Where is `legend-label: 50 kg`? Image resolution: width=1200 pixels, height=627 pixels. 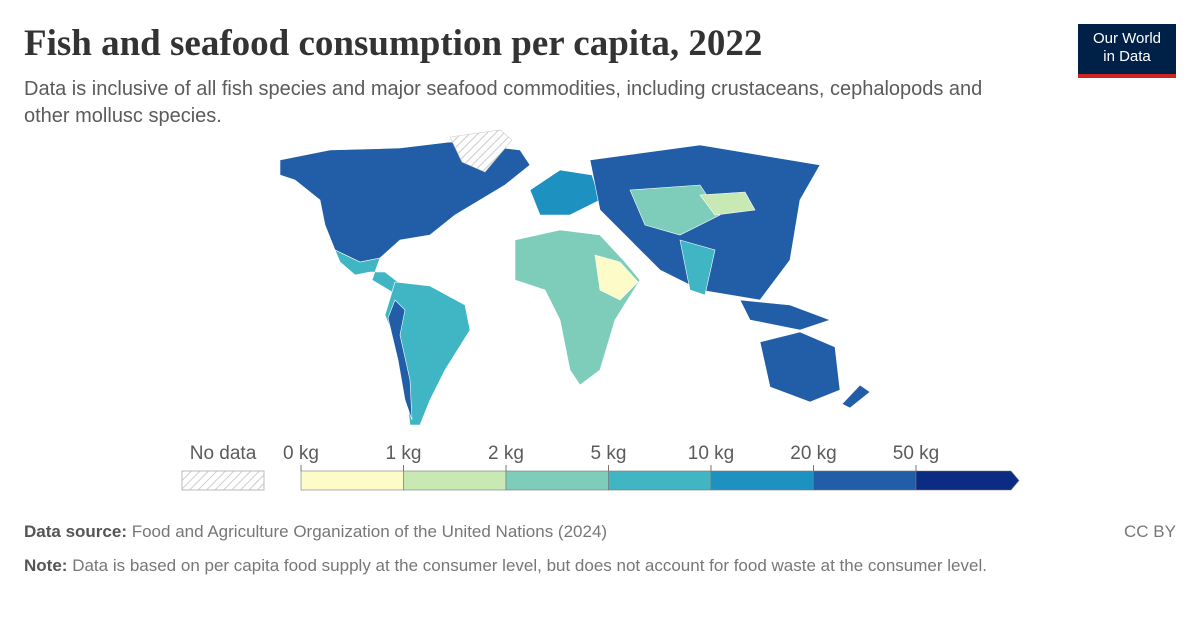
legend-label: 50 kg is located at coordinates (916, 453).